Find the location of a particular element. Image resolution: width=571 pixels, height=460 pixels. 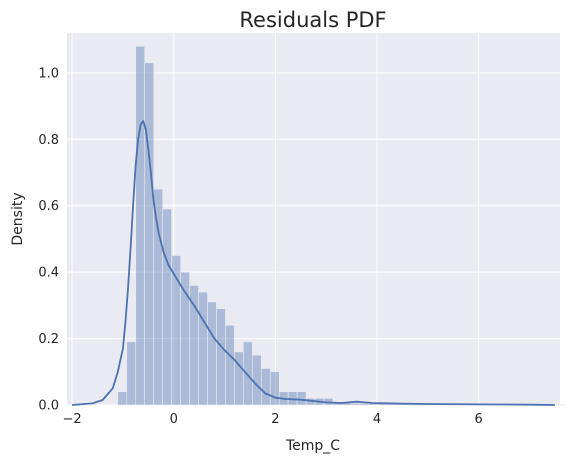

x-tick-label: 2 is located at coordinates (275, 419).